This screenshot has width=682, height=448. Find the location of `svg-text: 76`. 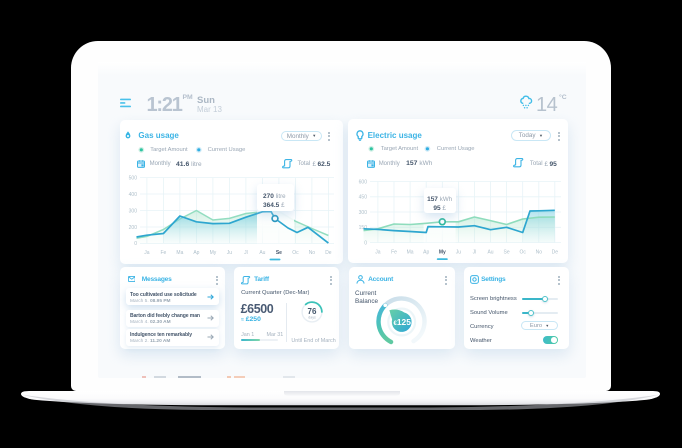

svg-text: 76 is located at coordinates (311, 311).